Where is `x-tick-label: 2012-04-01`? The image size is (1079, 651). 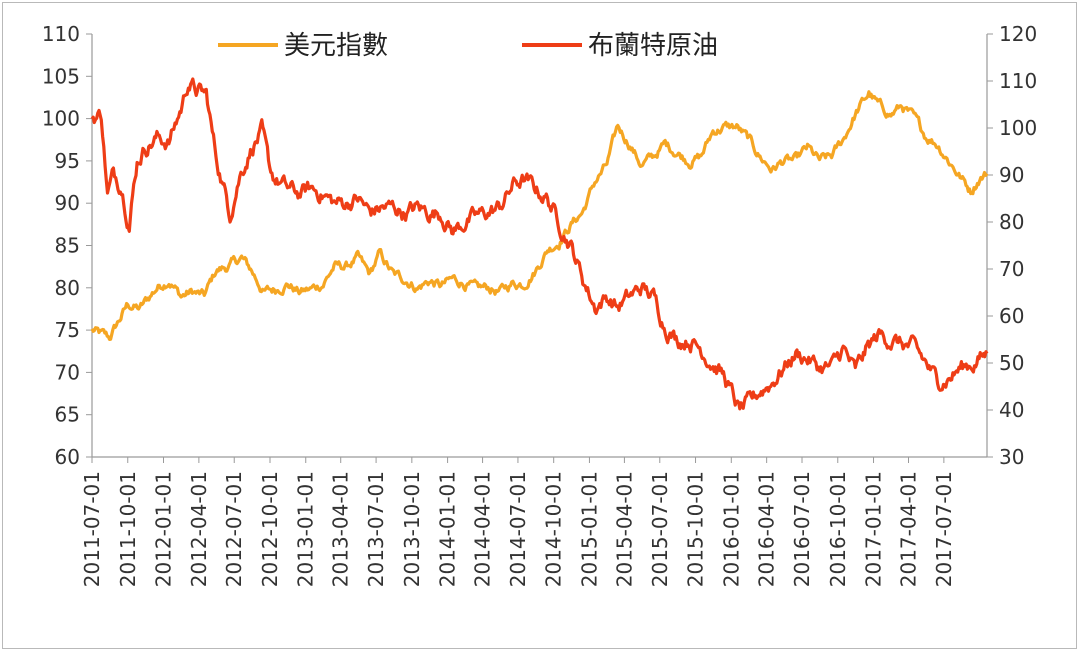 x-tick-label: 2012-04-01 is located at coordinates (199, 529).